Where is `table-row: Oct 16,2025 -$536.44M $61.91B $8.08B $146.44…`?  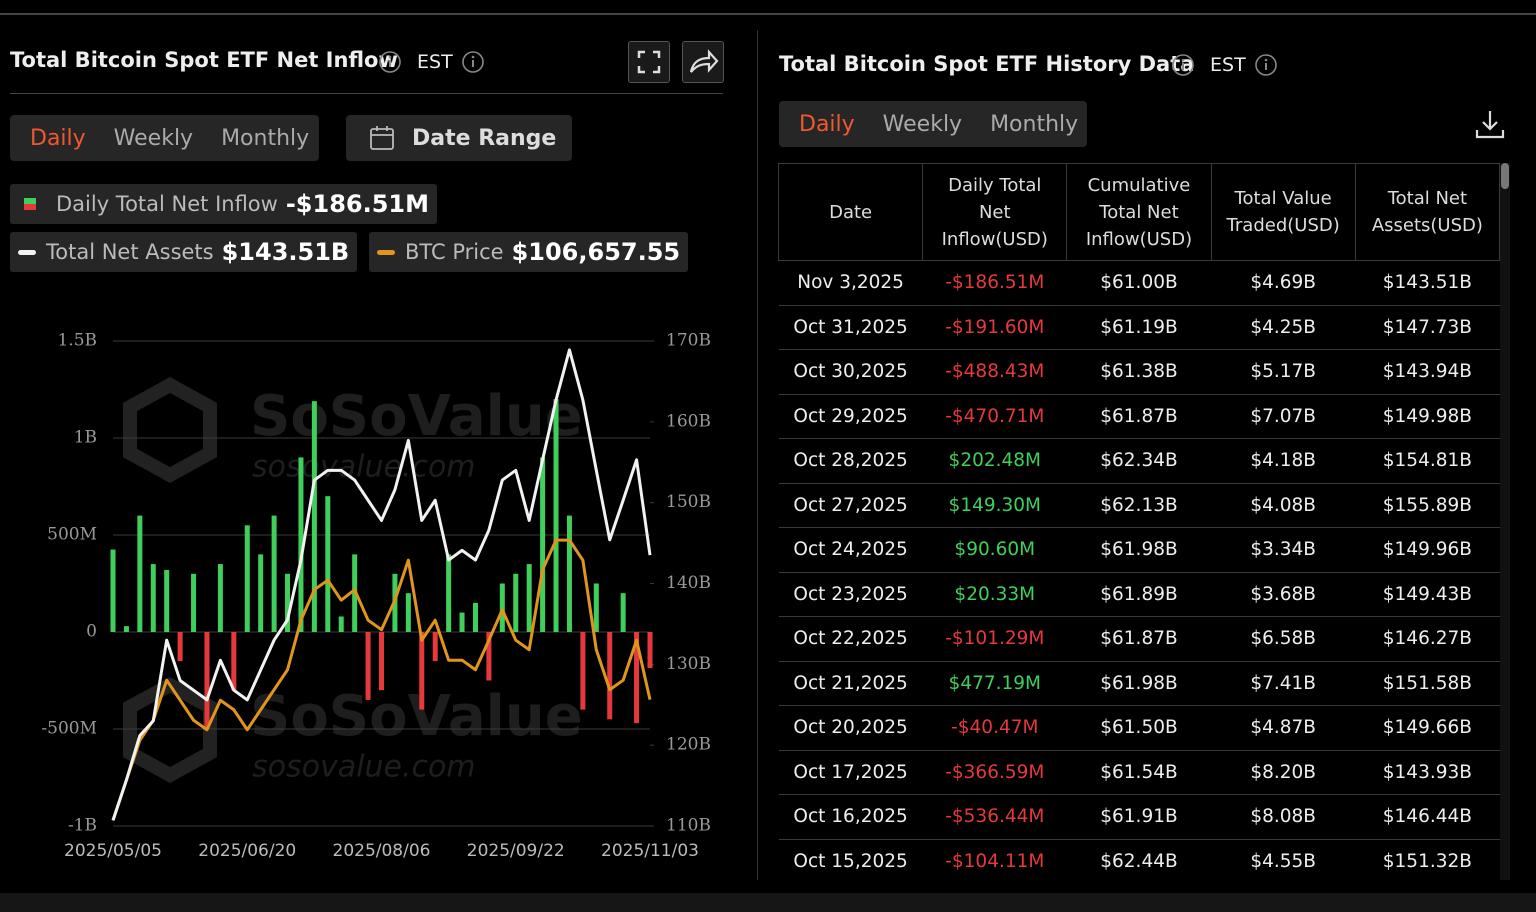
table-row: Oct 16,2025 -$536.44M $61.91B $8.08B $146.44… is located at coordinates (1139, 817).